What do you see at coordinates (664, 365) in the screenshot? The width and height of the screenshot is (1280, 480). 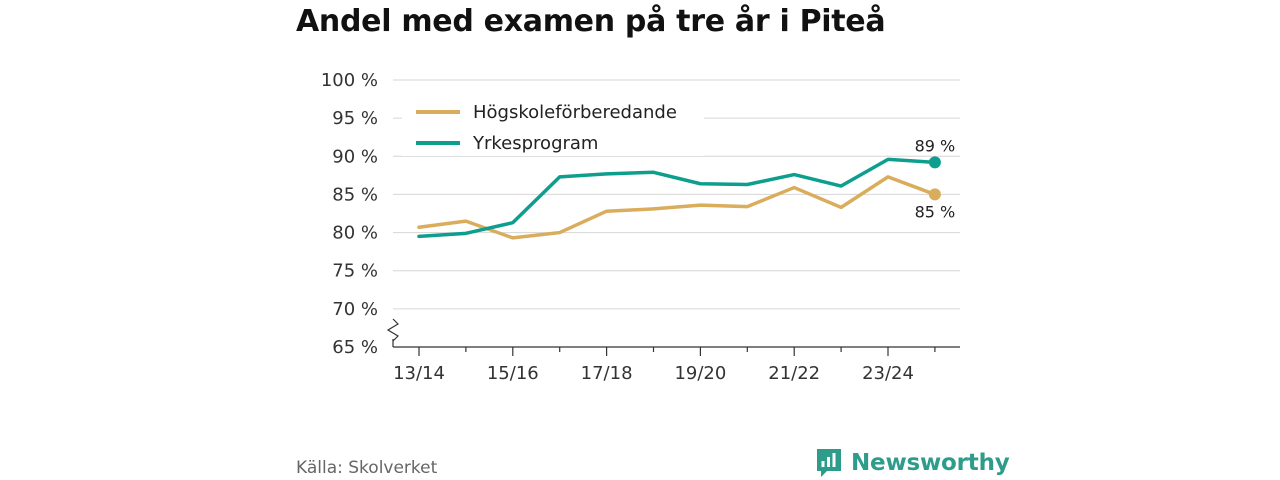 I see `x-axis-ticks: 13/14 15/16 17/18 19/20 21/22 23/24` at bounding box center [664, 365].